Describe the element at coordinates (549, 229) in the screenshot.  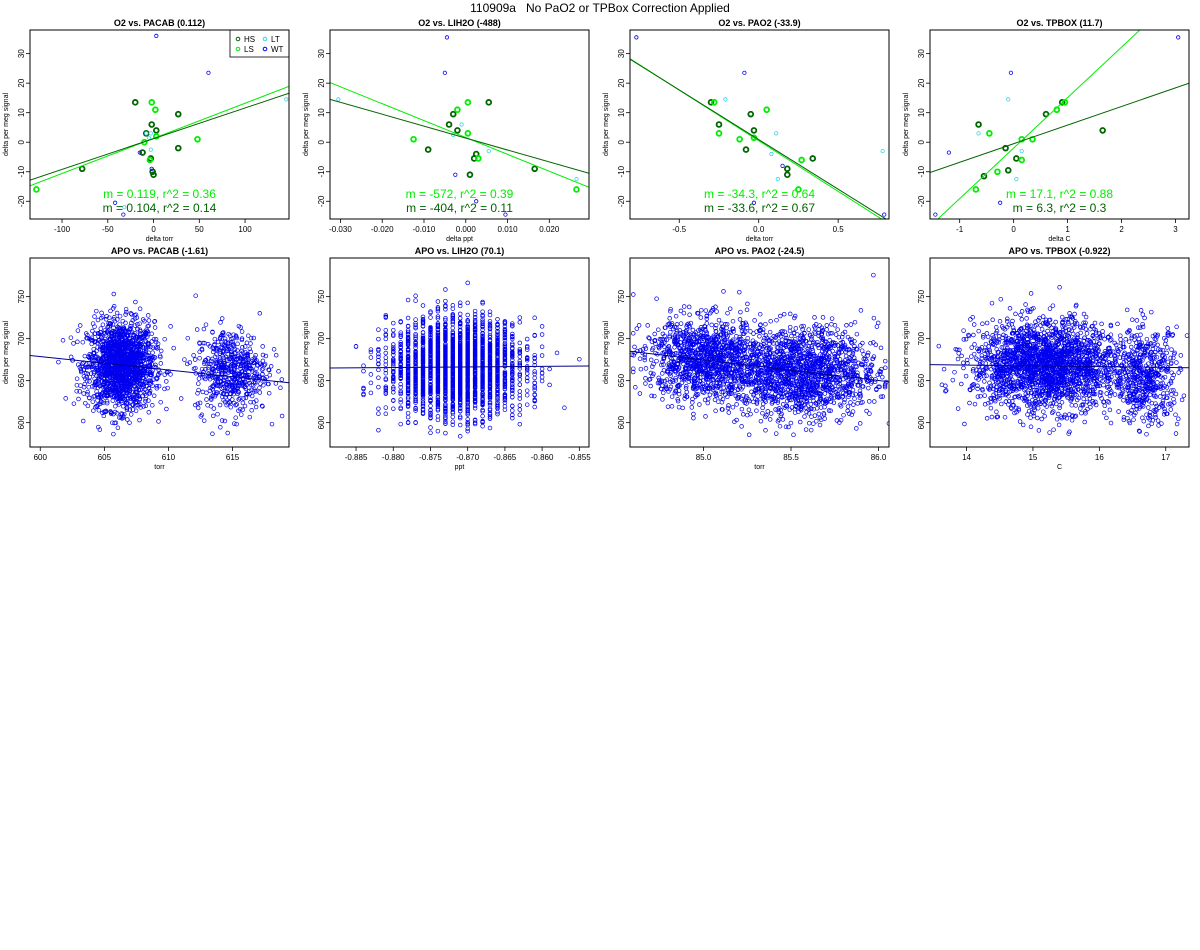
I see `x-tick-label: 0.020` at that location.